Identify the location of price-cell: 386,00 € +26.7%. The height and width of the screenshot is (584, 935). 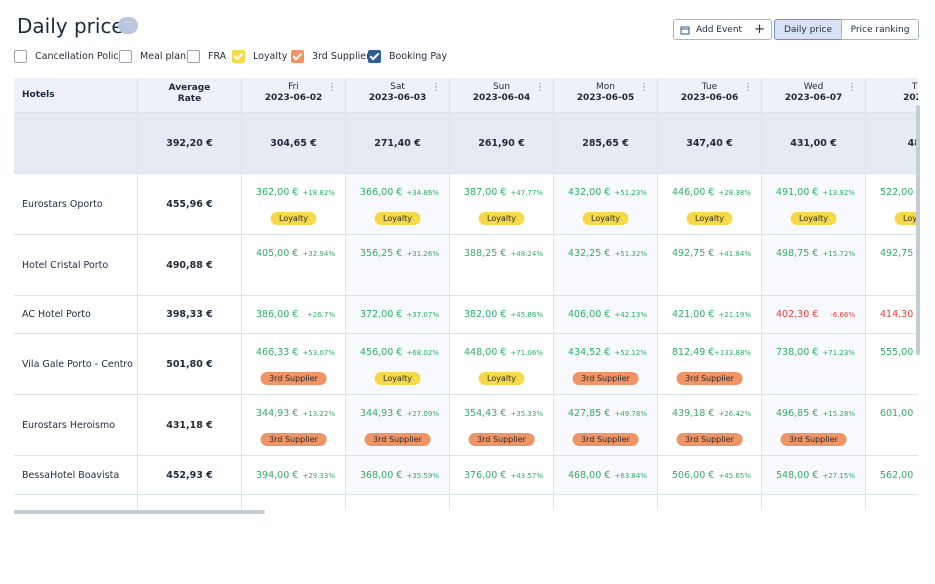
(294, 315).